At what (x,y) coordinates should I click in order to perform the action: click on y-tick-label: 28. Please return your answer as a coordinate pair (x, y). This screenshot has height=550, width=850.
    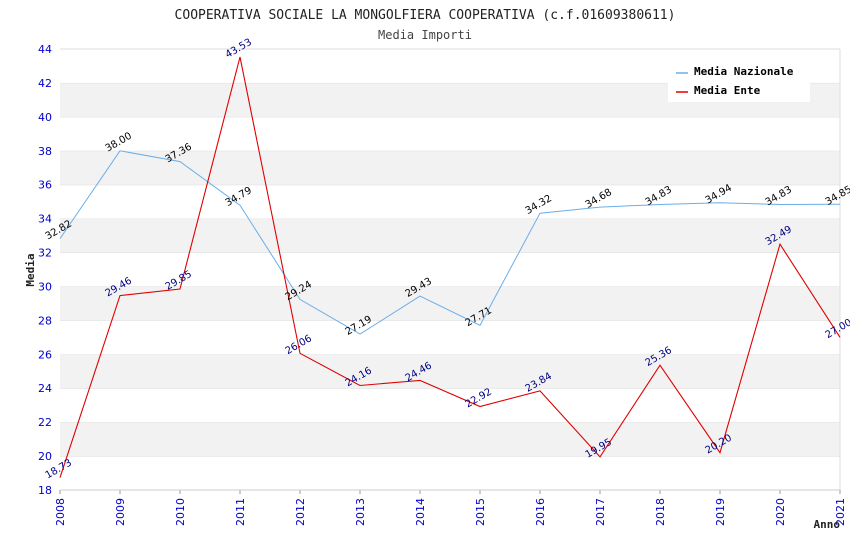
    Looking at the image, I should click on (45, 320).